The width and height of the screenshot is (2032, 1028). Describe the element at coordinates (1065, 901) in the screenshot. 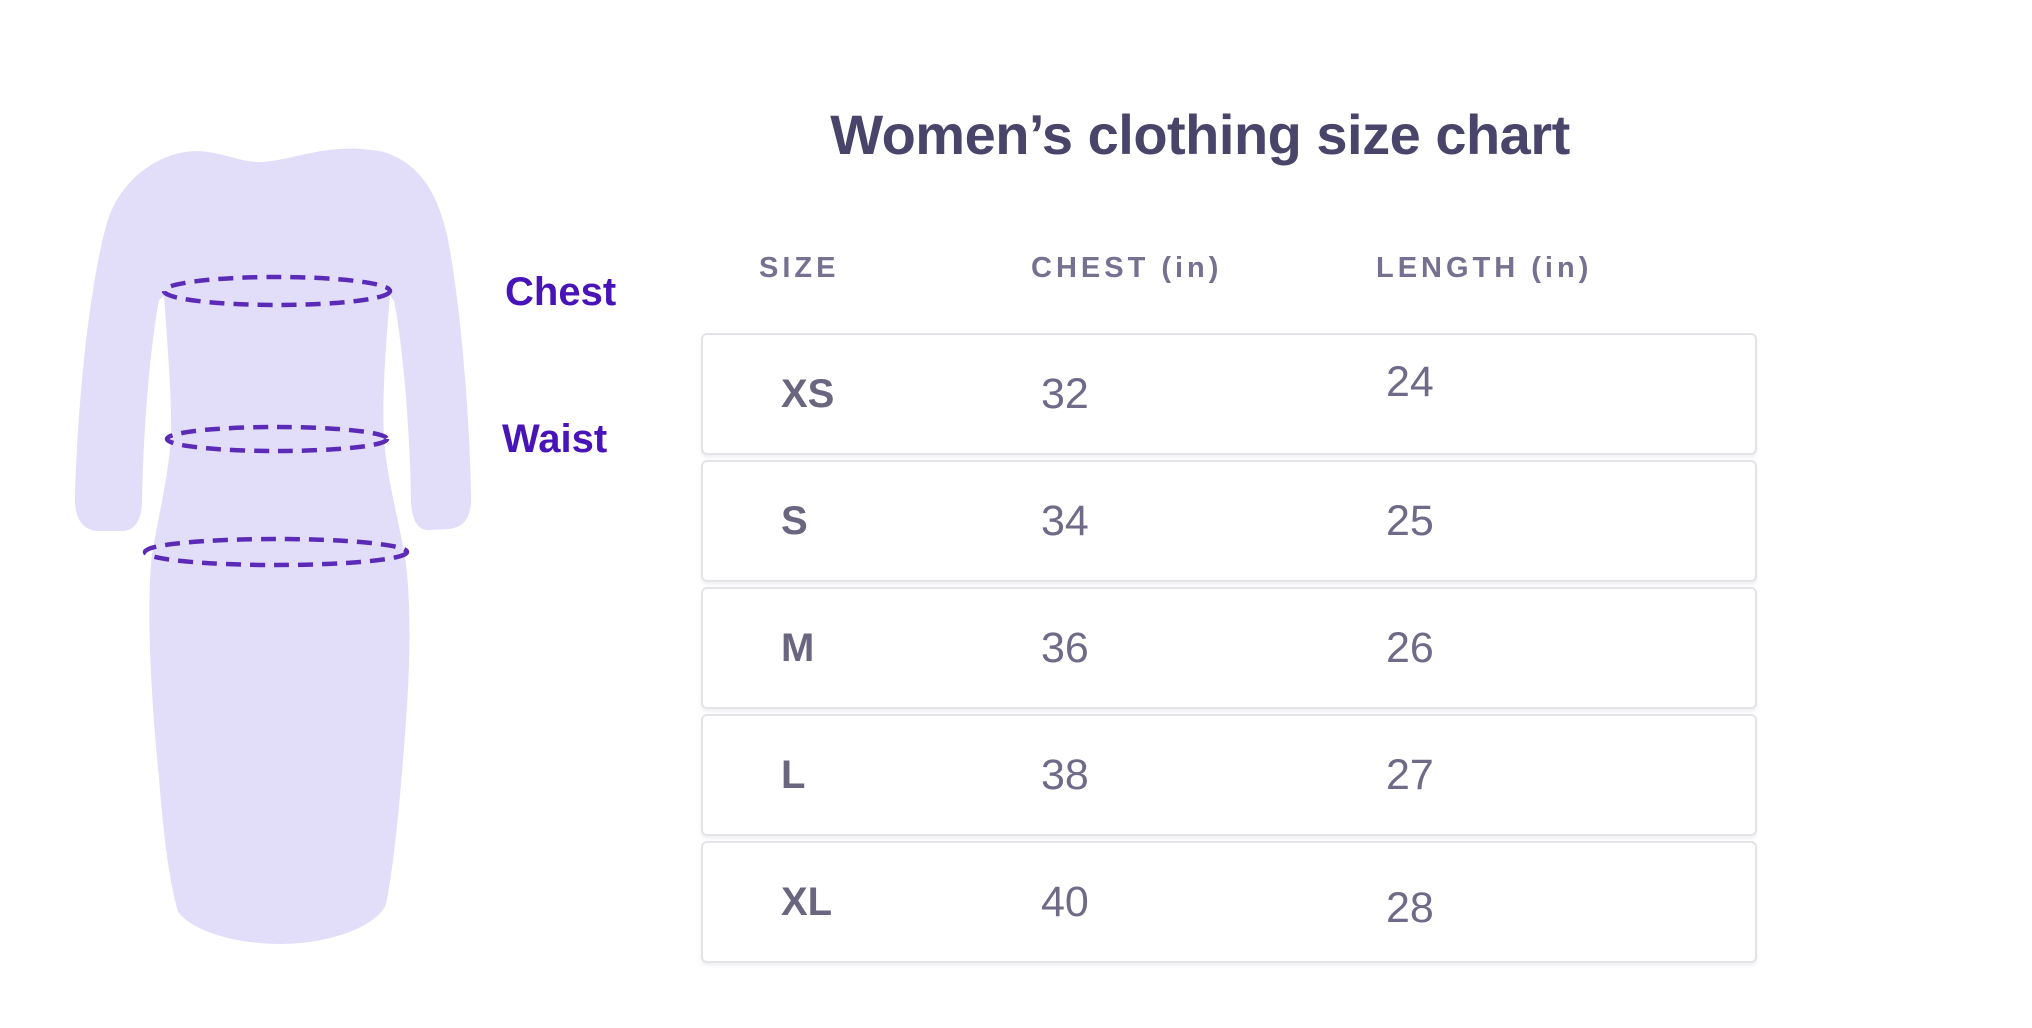

I see `chest-cell: 40` at that location.